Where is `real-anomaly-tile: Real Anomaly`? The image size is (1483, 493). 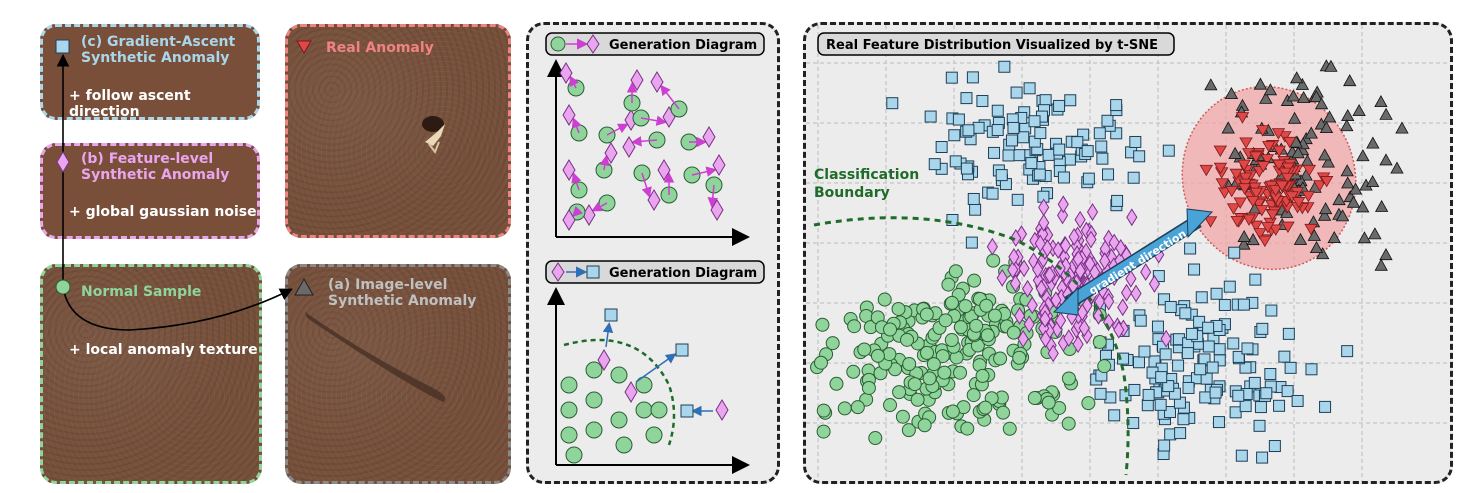 real-anomaly-tile: Real Anomaly is located at coordinates (398, 131).